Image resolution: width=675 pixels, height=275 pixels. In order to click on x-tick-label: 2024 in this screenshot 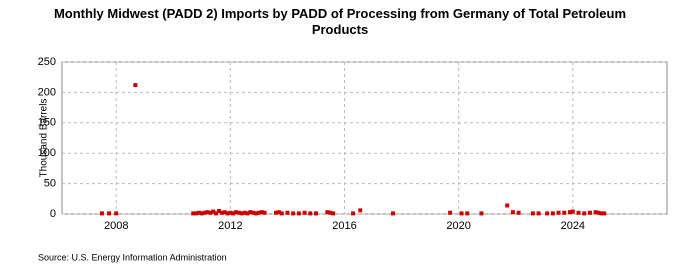, I will do `click(573, 226)`.